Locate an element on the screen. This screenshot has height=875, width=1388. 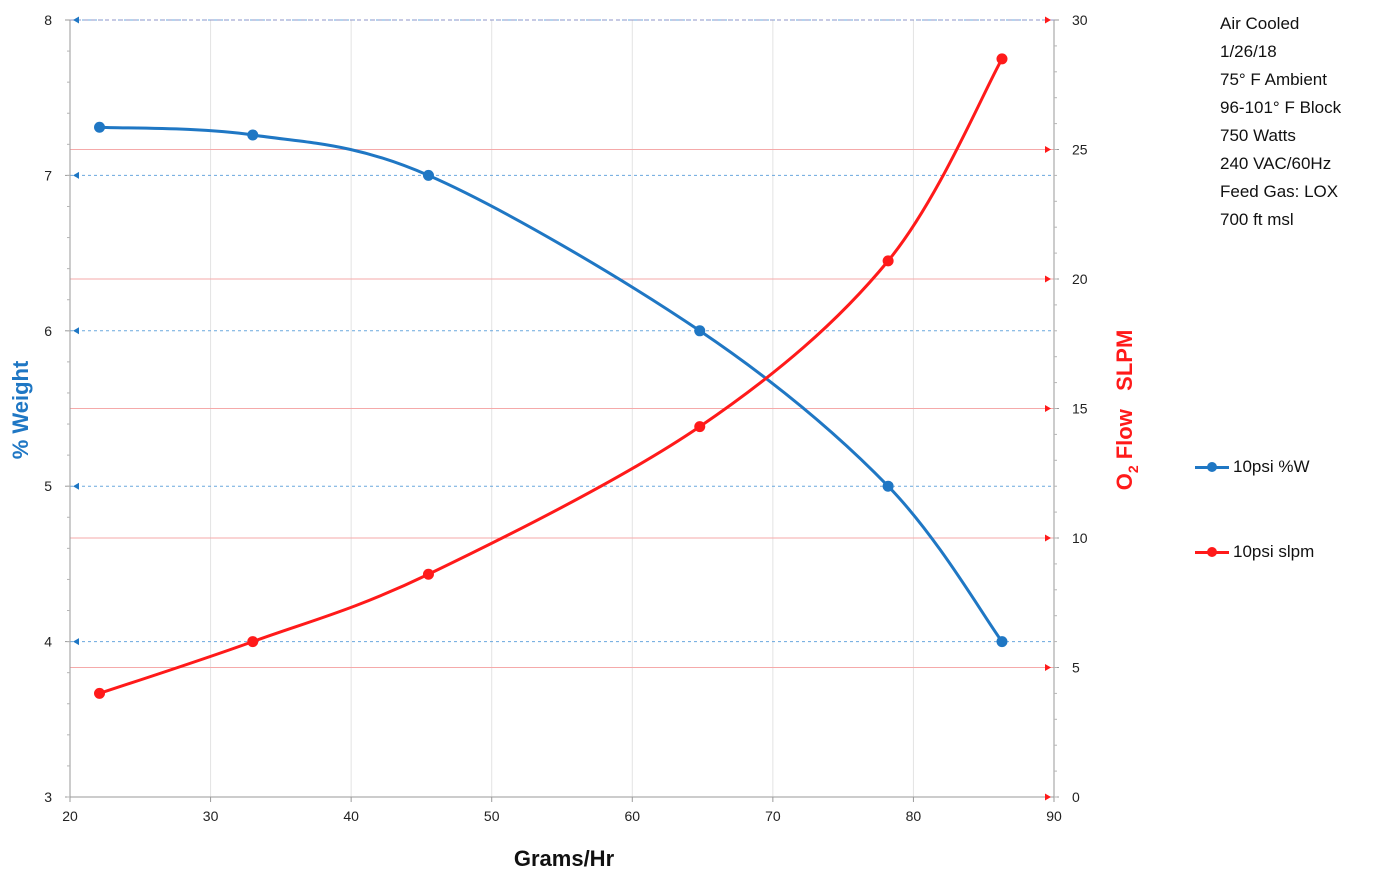
right-y-axis-title: O2 Flow SLPM is located at coordinates (1126, 410).